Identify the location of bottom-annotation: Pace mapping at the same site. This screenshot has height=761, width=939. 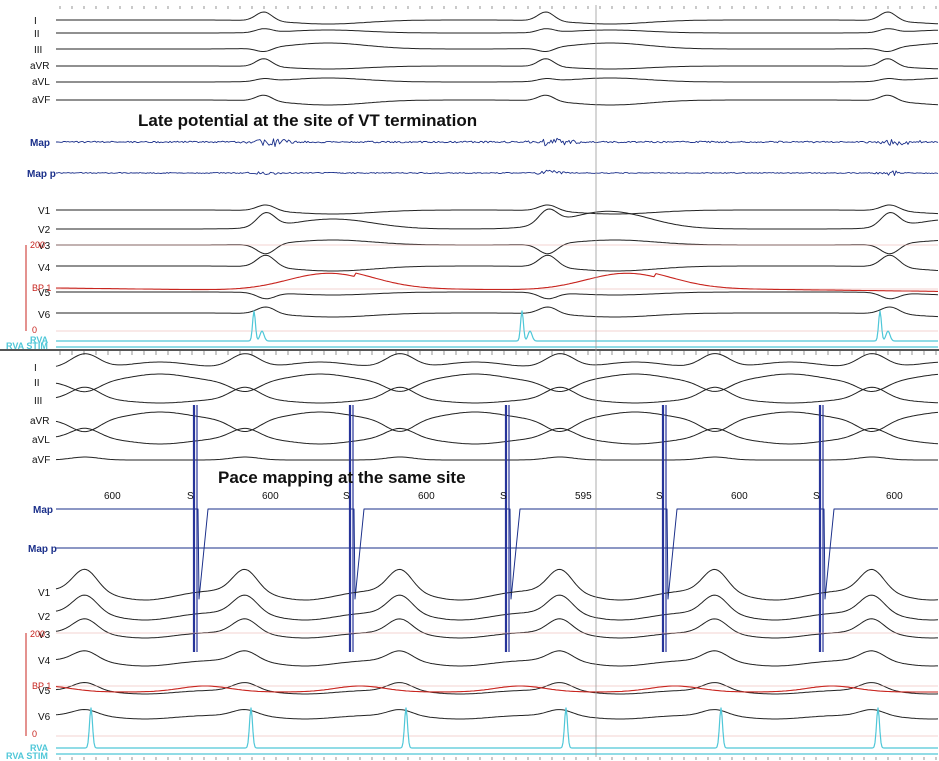
(342, 477).